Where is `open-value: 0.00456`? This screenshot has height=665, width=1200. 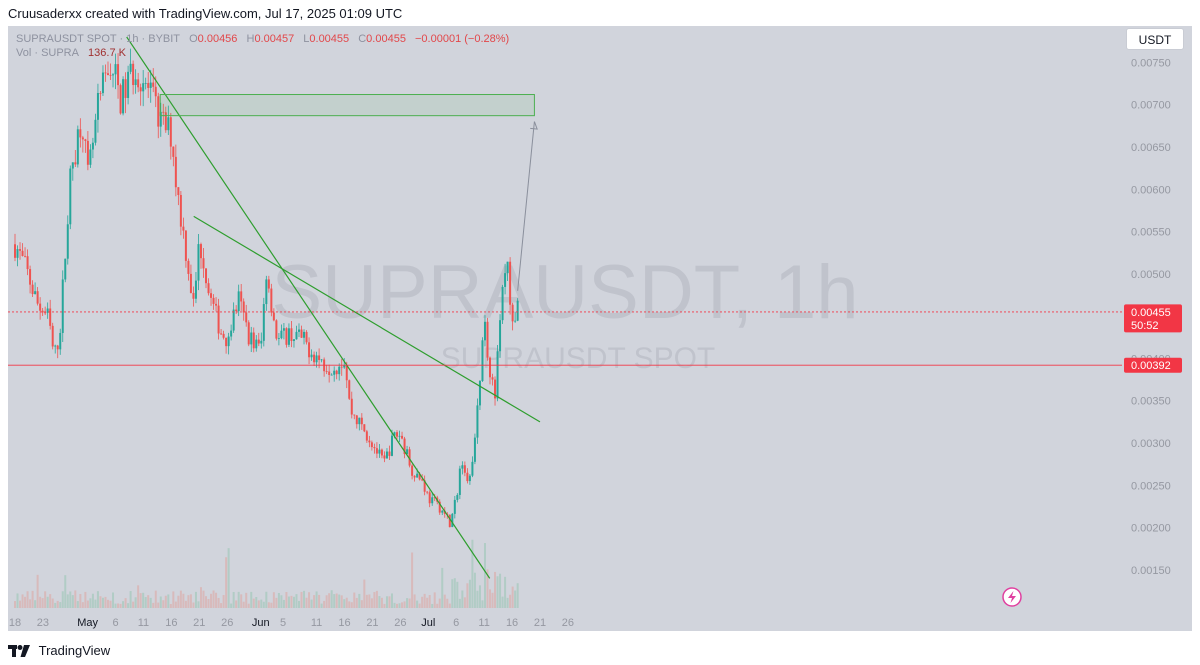
open-value: 0.00456 is located at coordinates (217, 39).